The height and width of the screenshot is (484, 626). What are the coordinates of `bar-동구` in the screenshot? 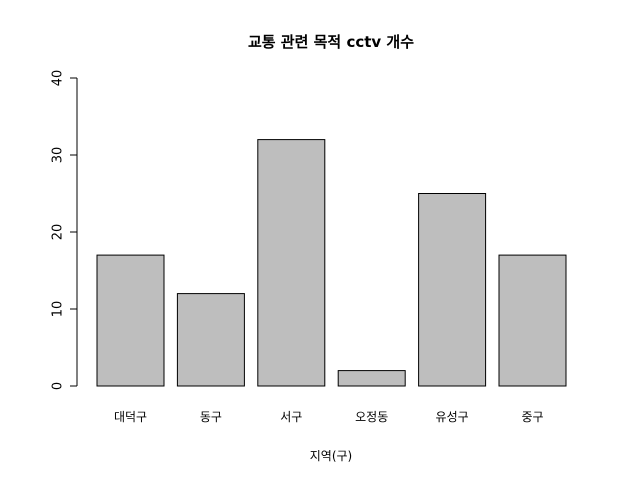 It's located at (210, 340).